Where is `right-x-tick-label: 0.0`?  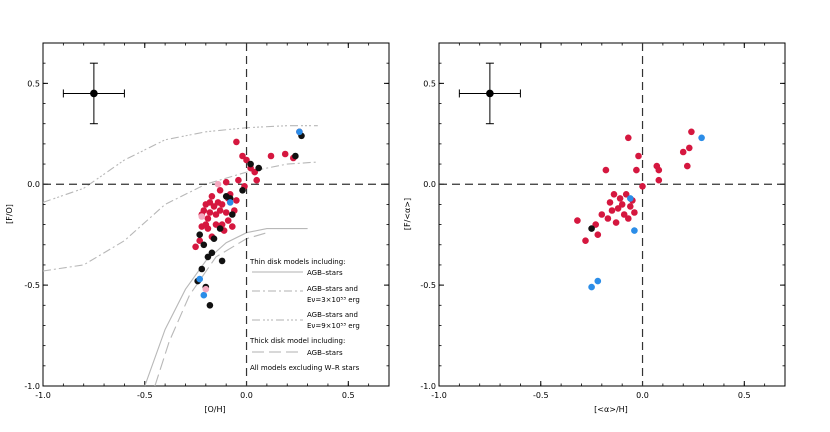
right-x-tick-label: 0.0 is located at coordinates (642, 395).